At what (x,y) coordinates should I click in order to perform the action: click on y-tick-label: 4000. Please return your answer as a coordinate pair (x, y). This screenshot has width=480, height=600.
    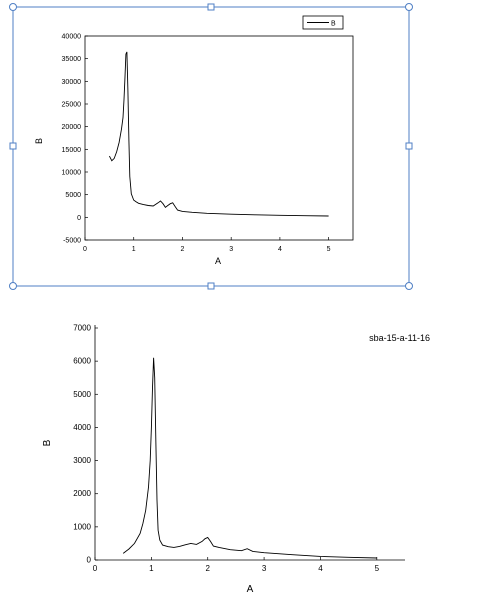
    Looking at the image, I should click on (82, 427).